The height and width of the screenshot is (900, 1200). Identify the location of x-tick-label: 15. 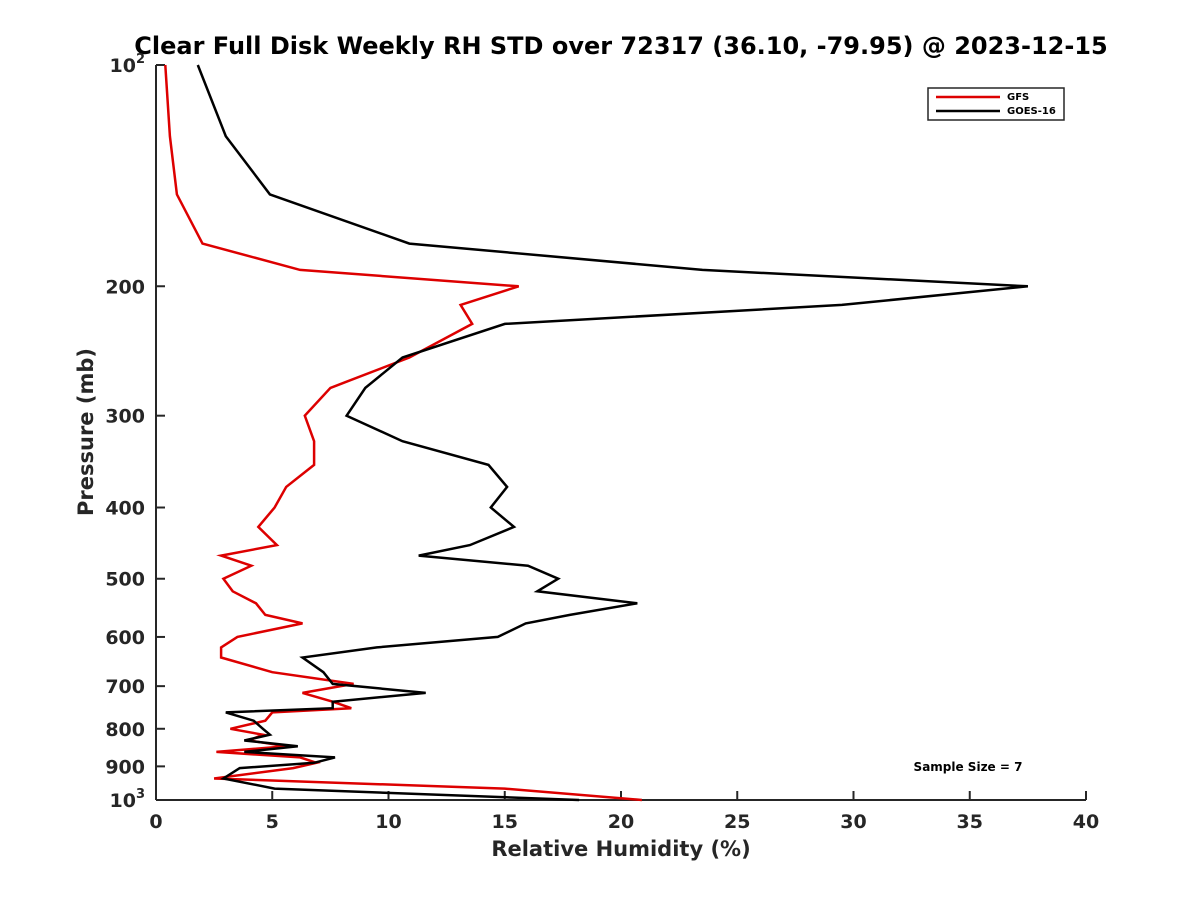
(505, 822).